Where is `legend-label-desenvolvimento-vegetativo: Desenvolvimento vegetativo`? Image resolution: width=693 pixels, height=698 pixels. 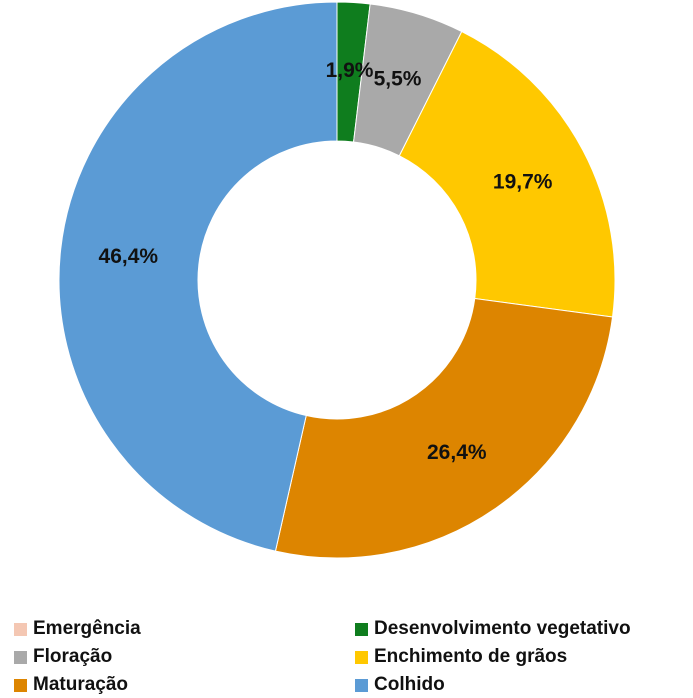
legend-label-desenvolvimento-vegetativo: Desenvolvimento vegetativo is located at coordinates (502, 628).